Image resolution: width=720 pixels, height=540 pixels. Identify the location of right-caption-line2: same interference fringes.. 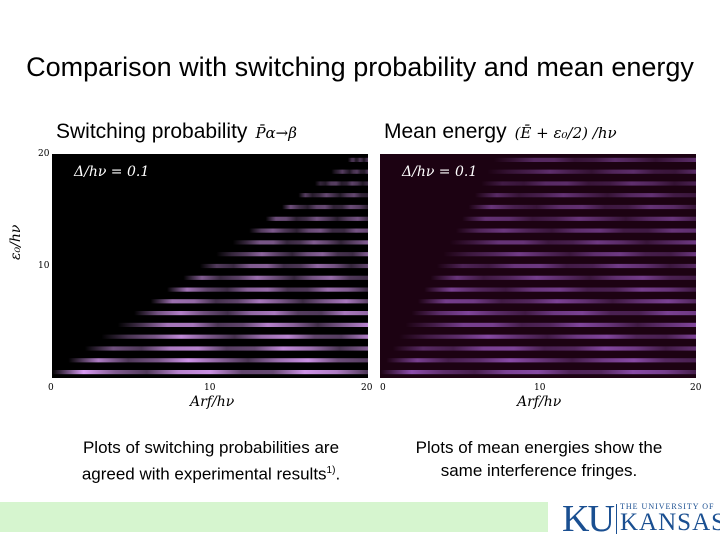
(539, 470).